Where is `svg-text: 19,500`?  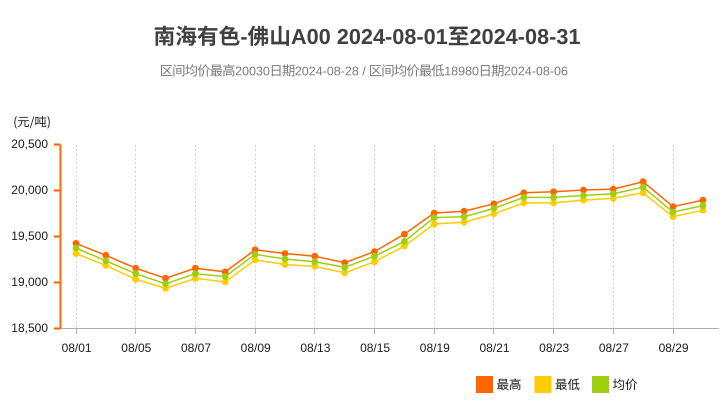
svg-text: 19,500 is located at coordinates (29, 236).